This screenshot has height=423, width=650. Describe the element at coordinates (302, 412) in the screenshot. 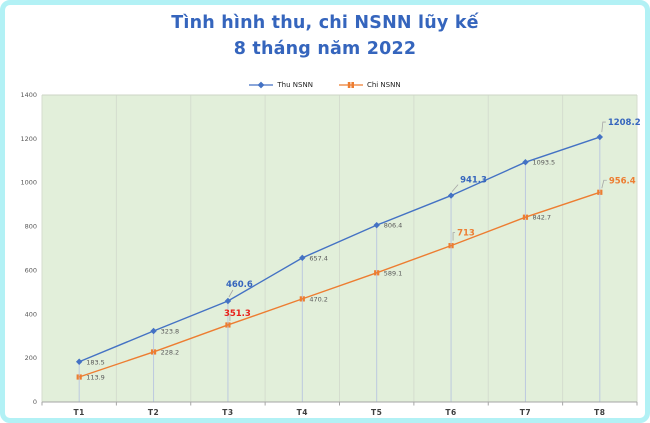

I see `x-axis-category-label: T4` at that location.